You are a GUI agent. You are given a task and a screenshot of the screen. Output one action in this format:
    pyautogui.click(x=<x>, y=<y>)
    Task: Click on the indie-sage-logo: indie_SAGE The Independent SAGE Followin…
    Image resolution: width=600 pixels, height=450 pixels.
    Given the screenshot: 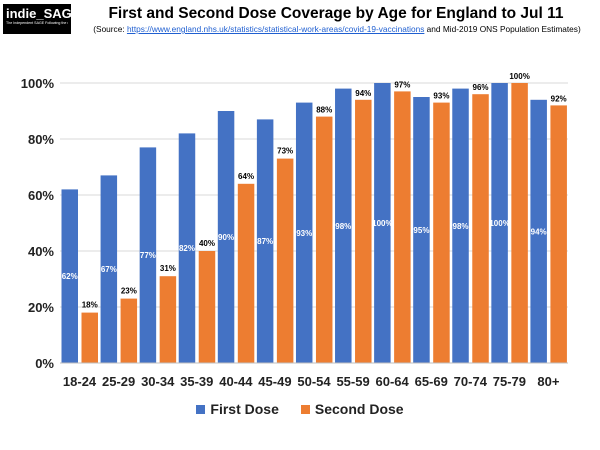 What is the action you would take?
    pyautogui.click(x=42, y=19)
    